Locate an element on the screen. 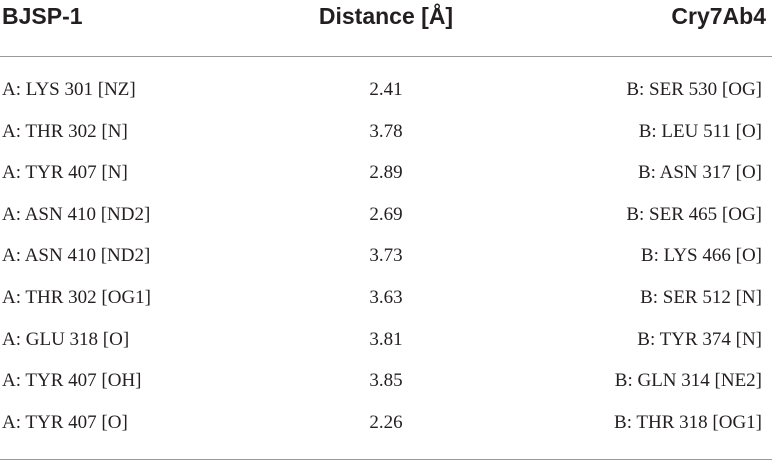 This screenshot has width=772, height=462. distance-cell: 3.85 is located at coordinates (386, 381).